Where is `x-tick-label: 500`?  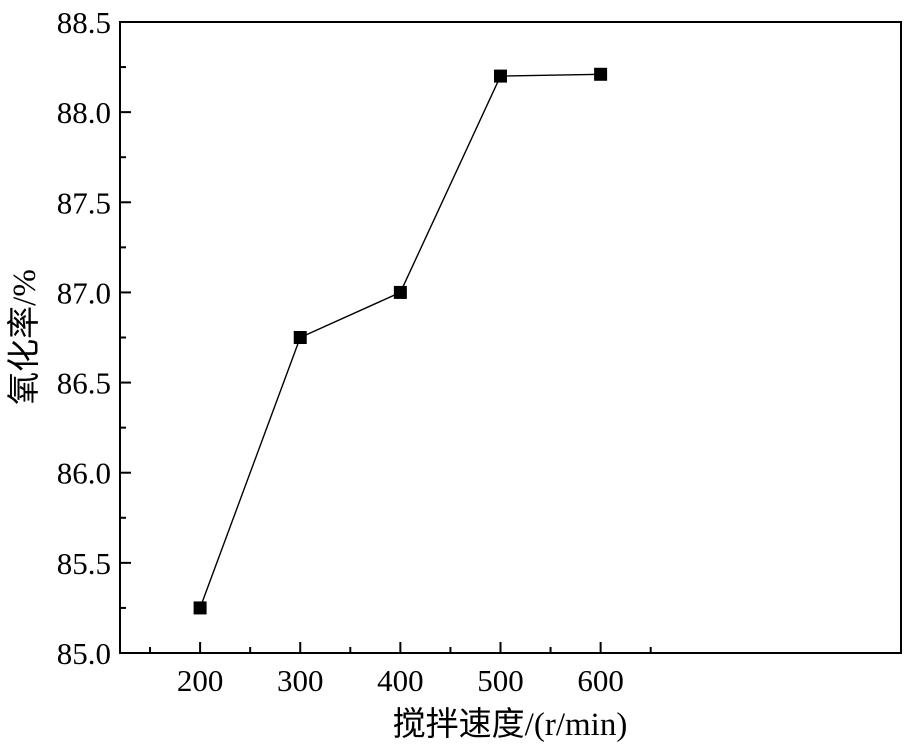
x-tick-label: 500 is located at coordinates (500, 680).